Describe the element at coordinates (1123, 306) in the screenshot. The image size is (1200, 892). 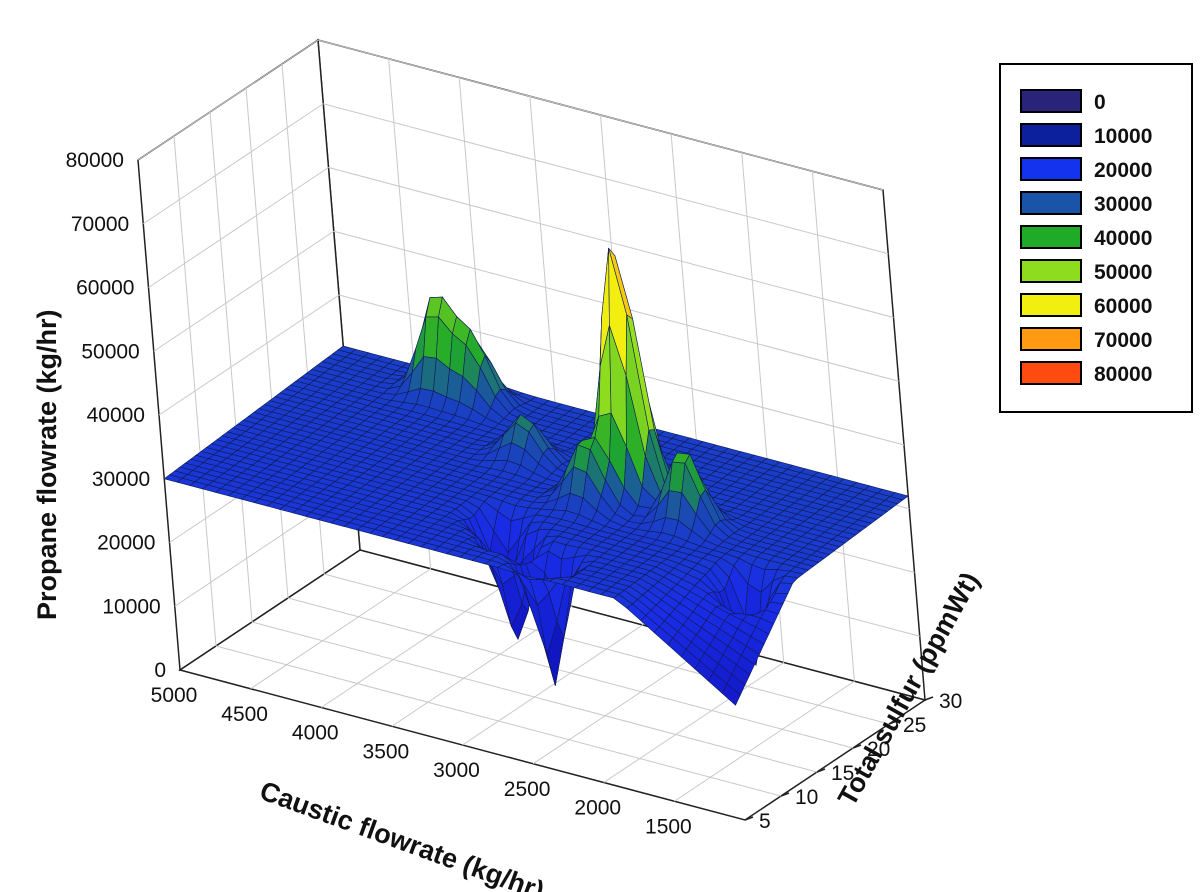
I see `legend-label: 60000` at that location.